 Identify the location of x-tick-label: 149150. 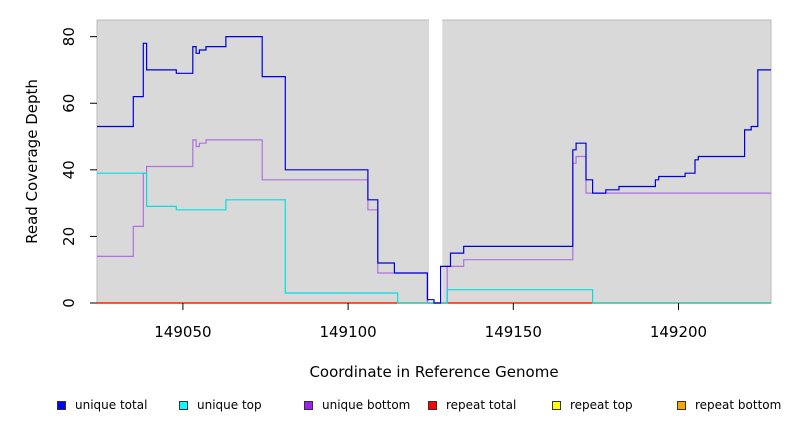
(513, 332).